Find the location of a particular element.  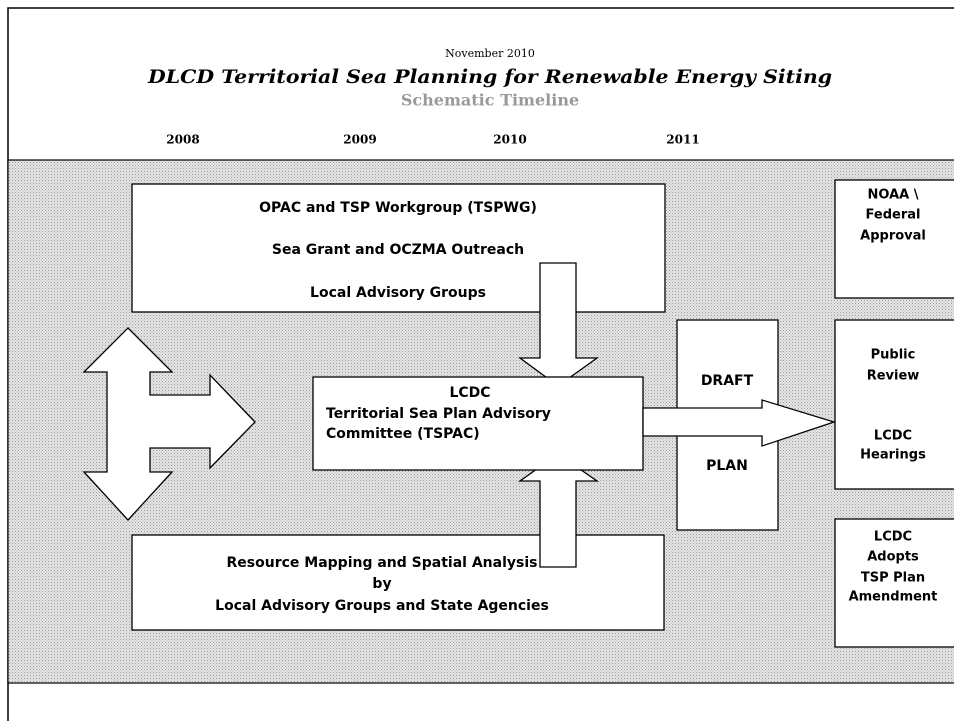

box-text: DRAFT is located at coordinates (727, 381).